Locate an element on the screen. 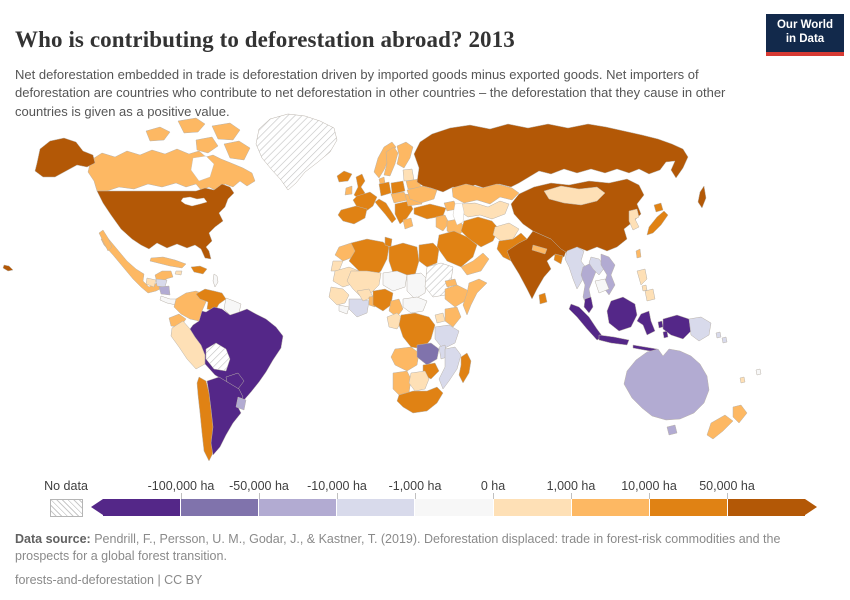 The image size is (850, 600). country-sakhalin: Russia is located at coordinates (702, 197).